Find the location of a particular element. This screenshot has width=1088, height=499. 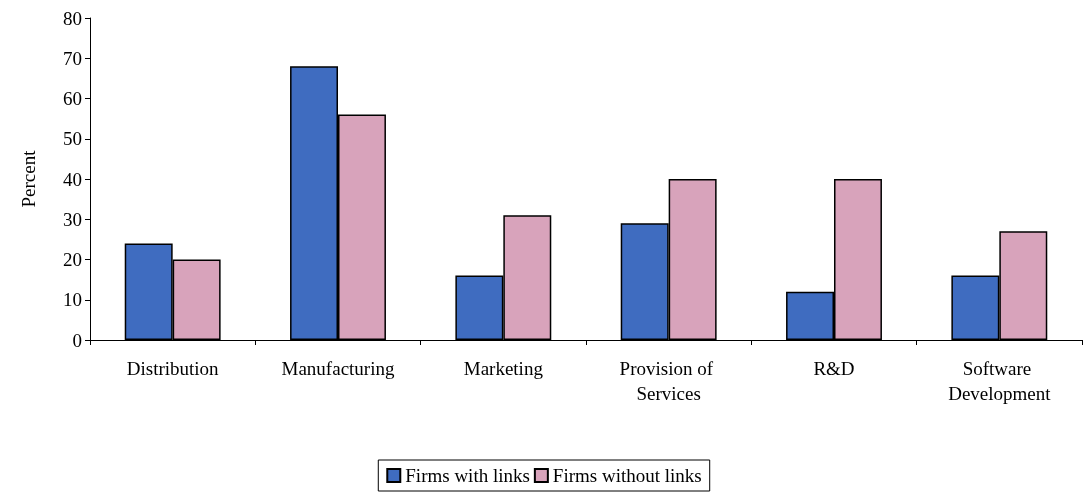

y-tick-label: 0 is located at coordinates (77, 340).